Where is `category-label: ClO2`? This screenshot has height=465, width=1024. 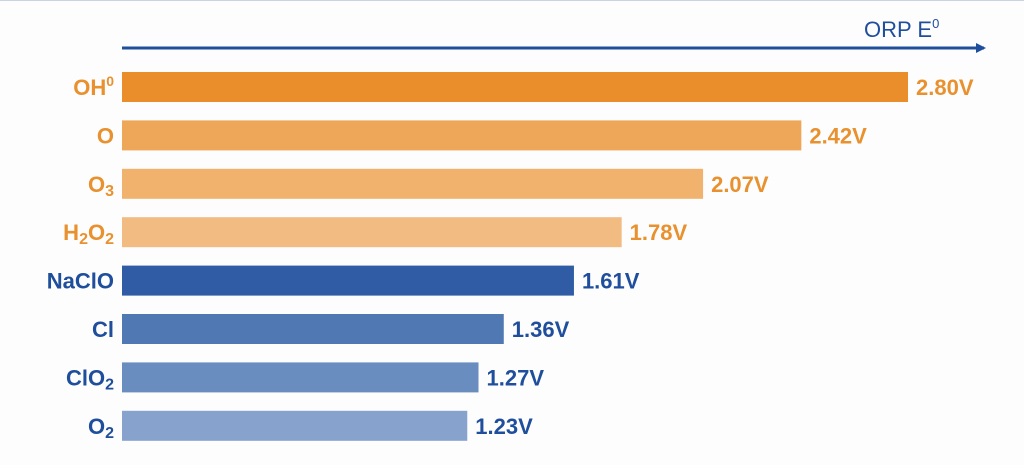
category-label: ClO2 is located at coordinates (90, 379).